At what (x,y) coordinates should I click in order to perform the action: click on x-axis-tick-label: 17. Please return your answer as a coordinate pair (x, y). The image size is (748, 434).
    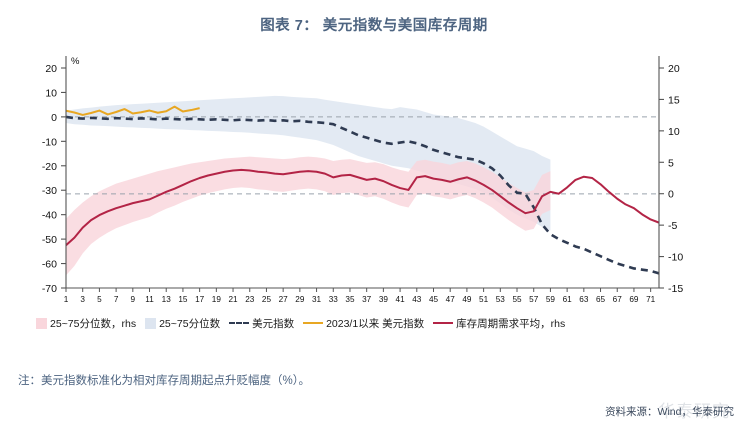
    Looking at the image, I should click on (200, 299).